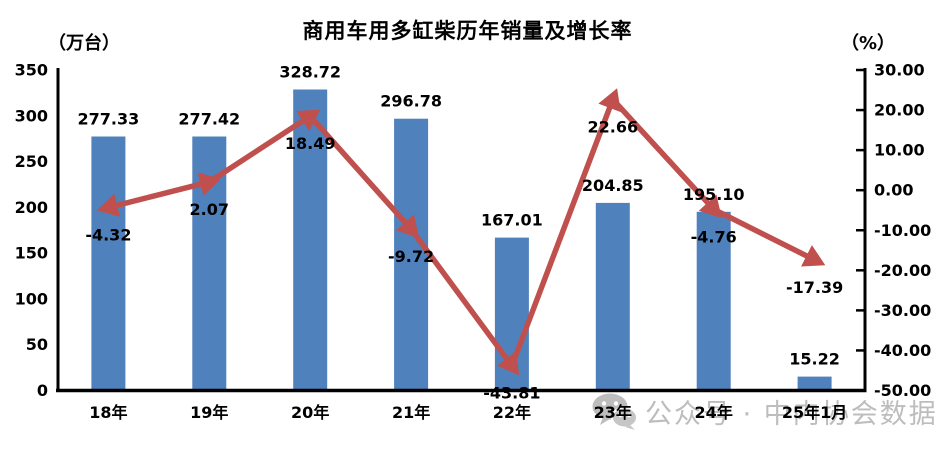 This screenshot has width=935, height=452. I want to click on sales-value-label: 195.10, so click(714, 194).